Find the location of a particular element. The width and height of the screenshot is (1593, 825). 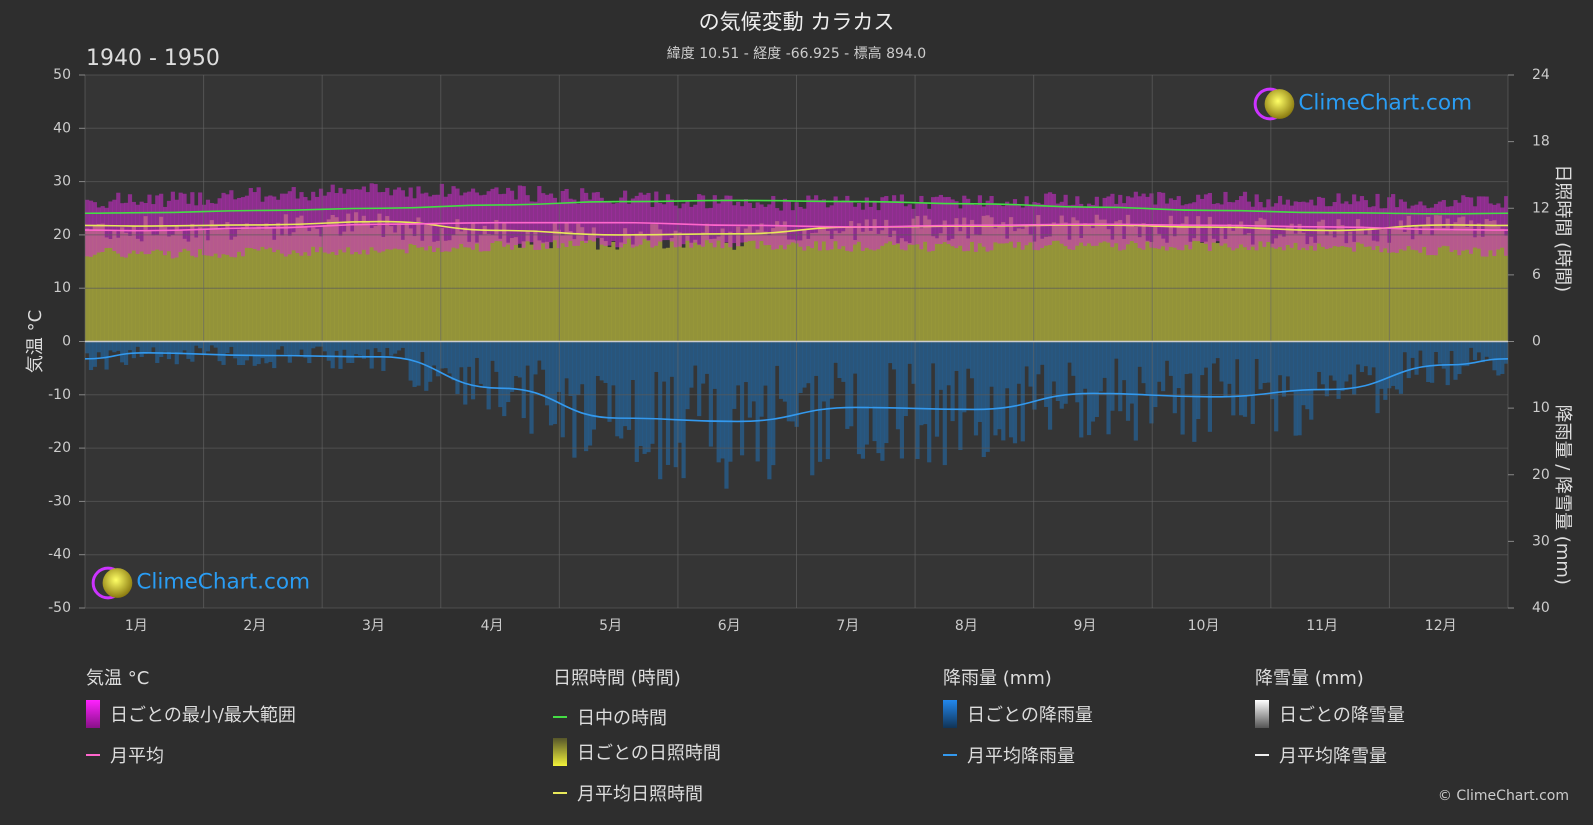

temp-avg-swatch is located at coordinates (93, 755).